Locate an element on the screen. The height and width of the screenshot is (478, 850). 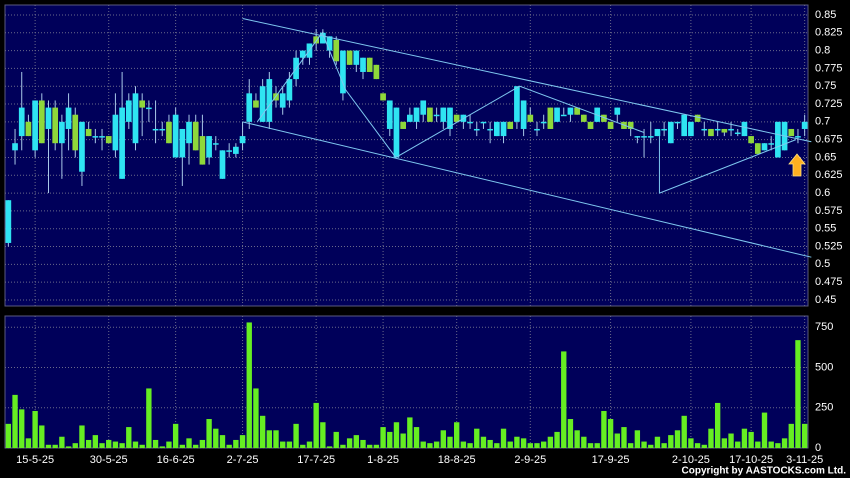
volume-tick-label: 500 is located at coordinates (824, 367).